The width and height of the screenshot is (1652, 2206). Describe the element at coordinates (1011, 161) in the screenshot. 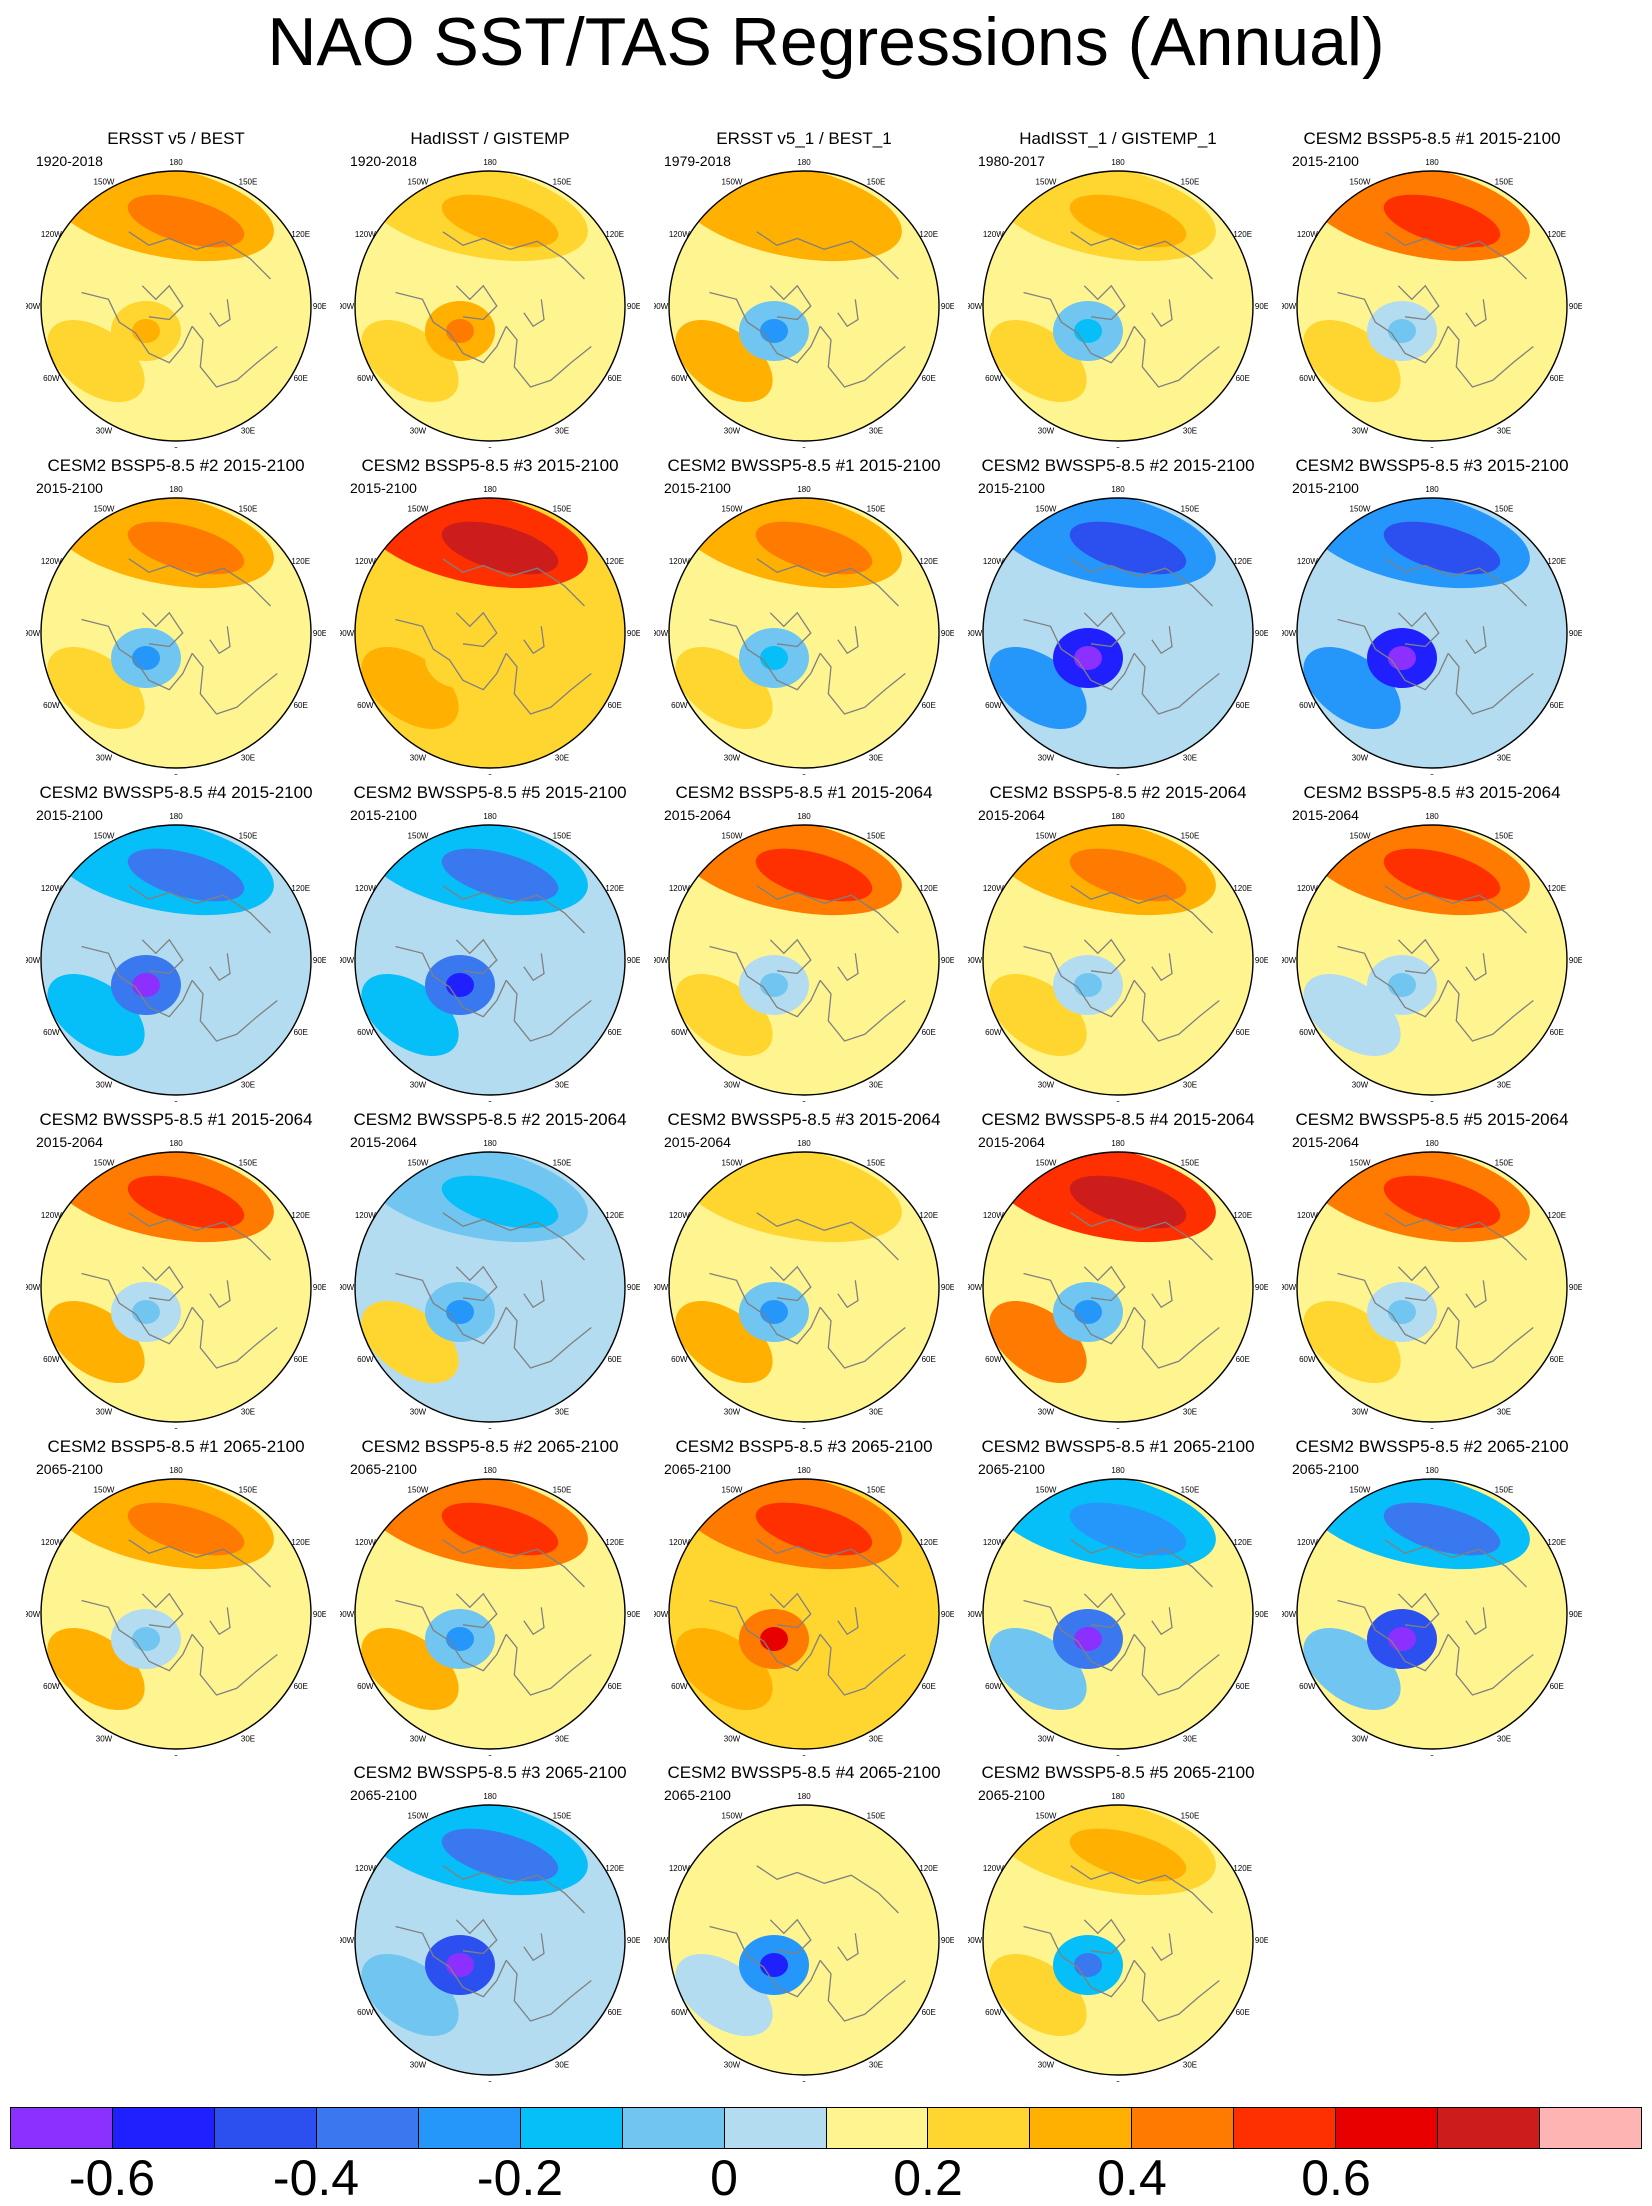

I see `panel-period: 1980-2017` at that location.